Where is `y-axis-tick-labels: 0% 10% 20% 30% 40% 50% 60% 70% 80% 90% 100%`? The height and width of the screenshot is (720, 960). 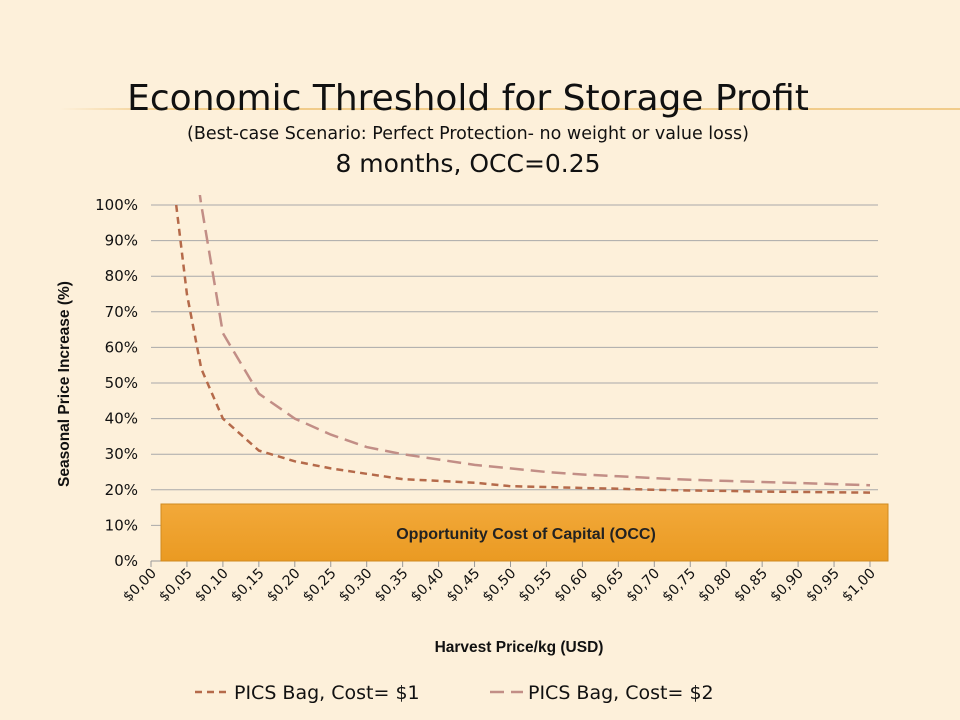 y-axis-tick-labels: 0% 10% 20% 30% 40% 50% 60% 70% 80% 90% 100% is located at coordinates (116, 383).